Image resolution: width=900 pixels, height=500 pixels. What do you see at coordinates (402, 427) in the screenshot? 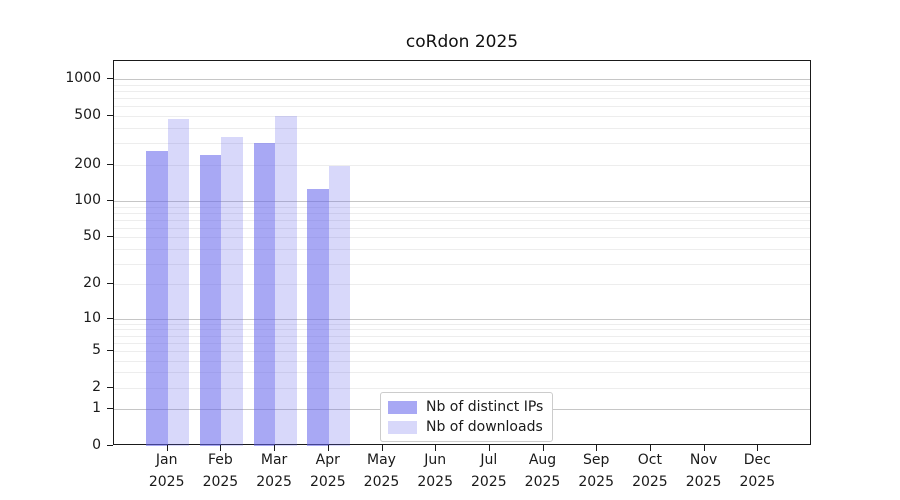
I see `legend-swatch-downloads` at bounding box center [402, 427].